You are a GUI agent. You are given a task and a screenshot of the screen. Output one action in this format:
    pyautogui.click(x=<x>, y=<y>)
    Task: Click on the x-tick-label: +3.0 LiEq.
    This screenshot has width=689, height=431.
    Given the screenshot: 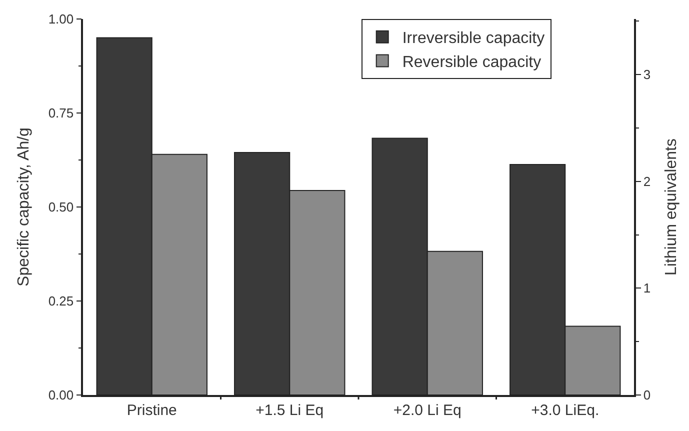 What is the action you would take?
    pyautogui.click(x=565, y=410)
    